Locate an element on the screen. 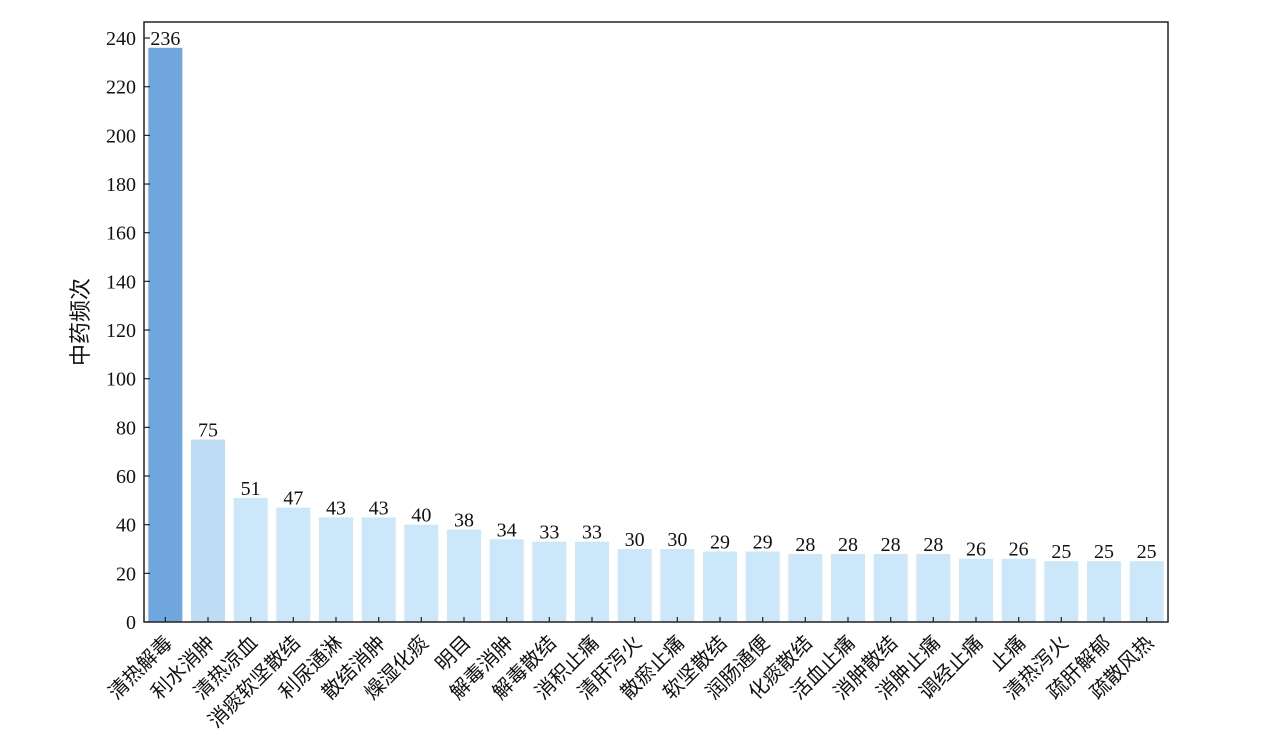  y-tick-label: 180 is located at coordinates (121, 185).